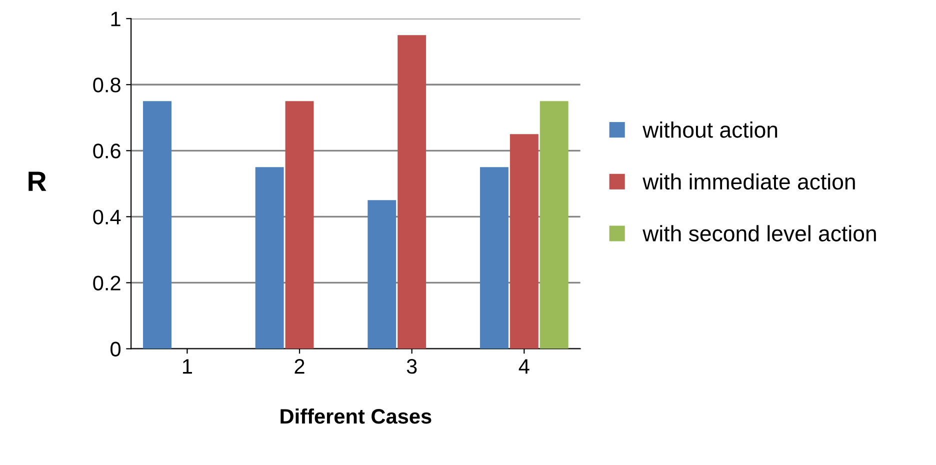  I want to click on x-tick-label: 2, so click(299, 366).